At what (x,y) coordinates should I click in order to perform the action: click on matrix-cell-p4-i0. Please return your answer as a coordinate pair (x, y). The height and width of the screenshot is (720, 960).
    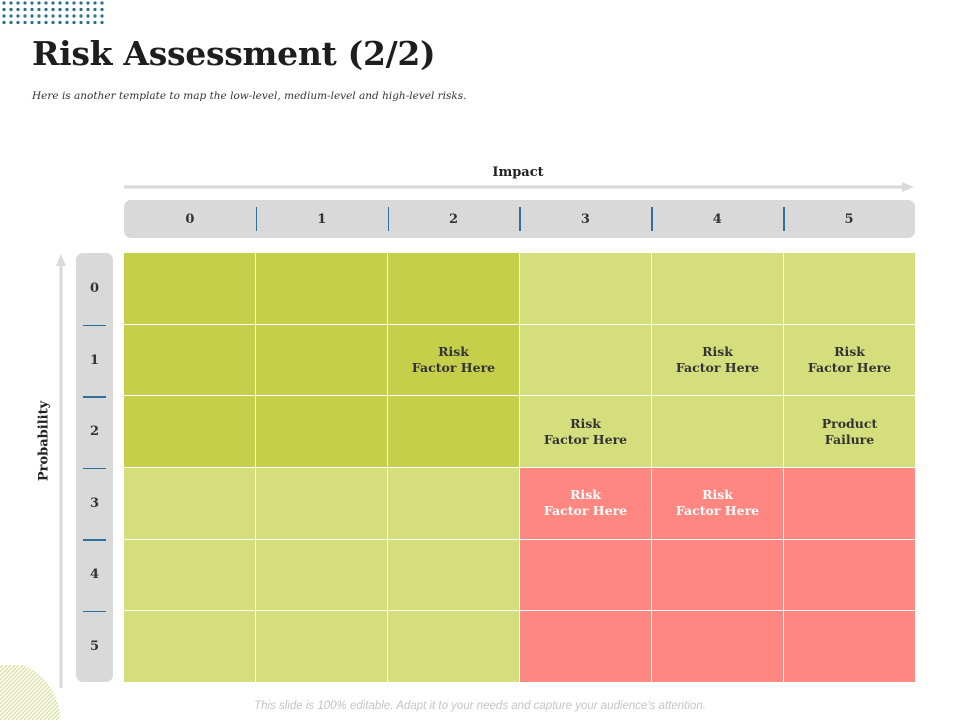
    Looking at the image, I should click on (189, 575).